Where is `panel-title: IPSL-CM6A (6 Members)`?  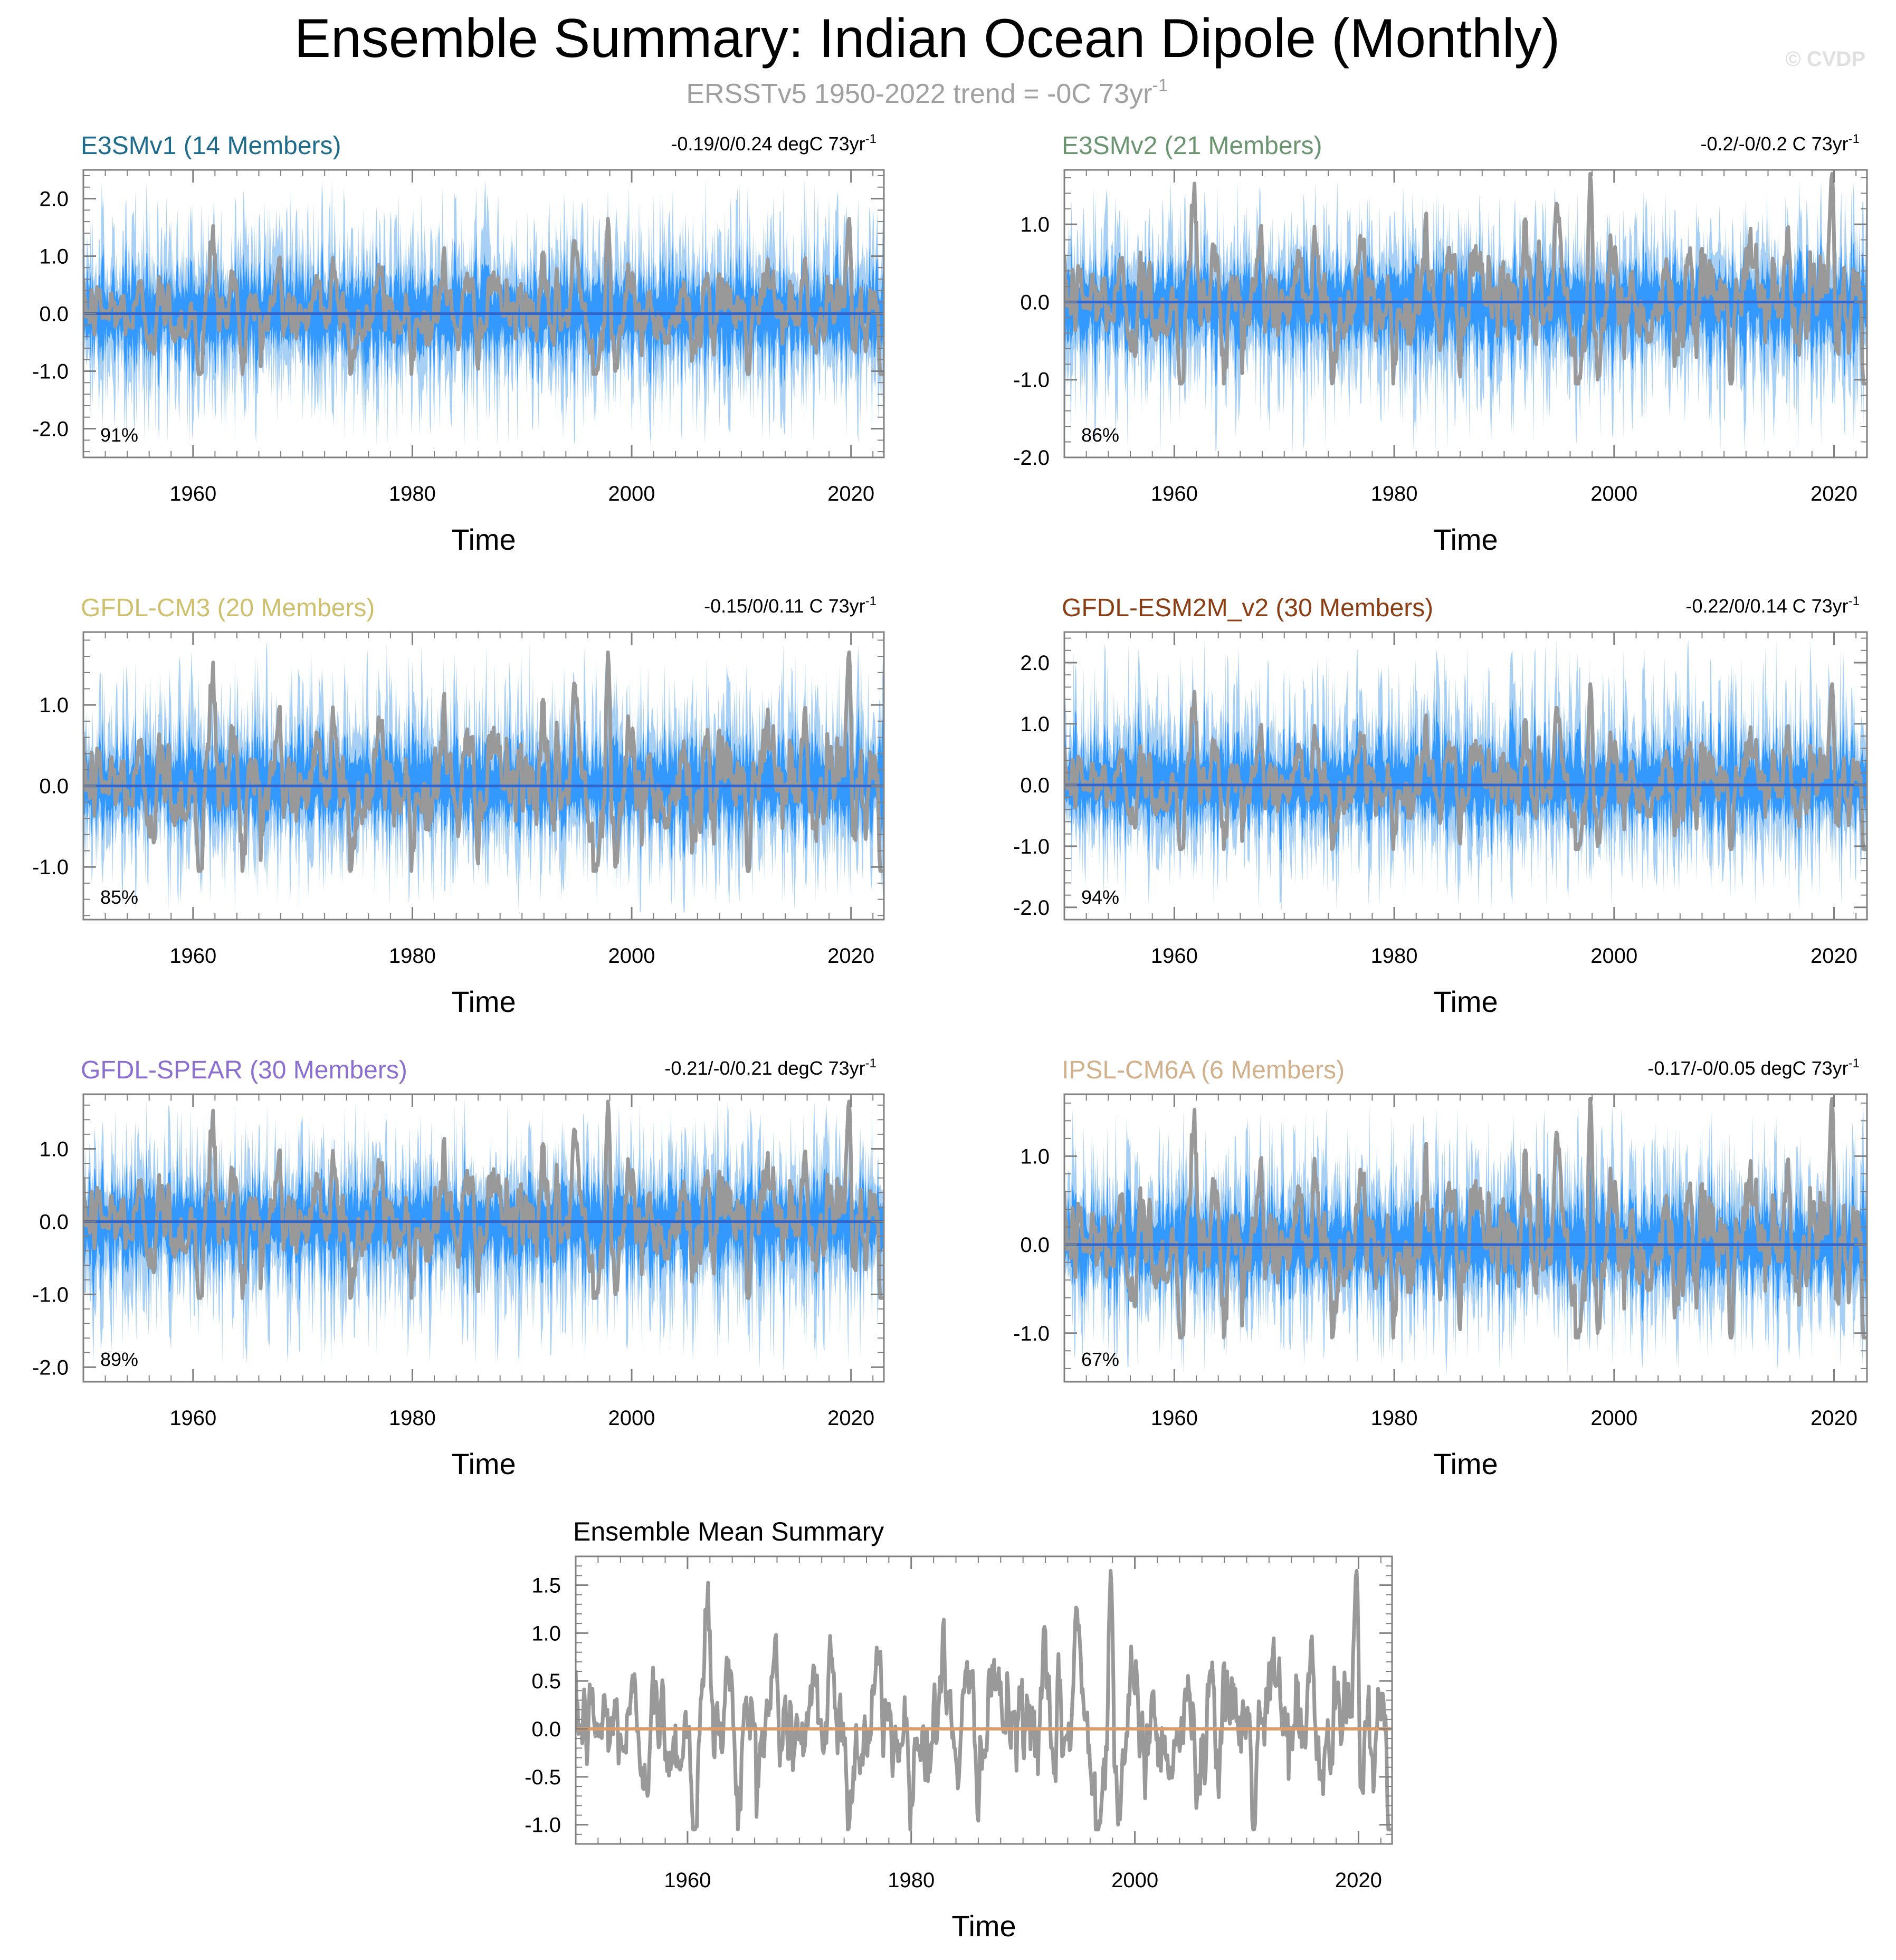
panel-title: IPSL-CM6A (6 Members) is located at coordinates (1203, 1070).